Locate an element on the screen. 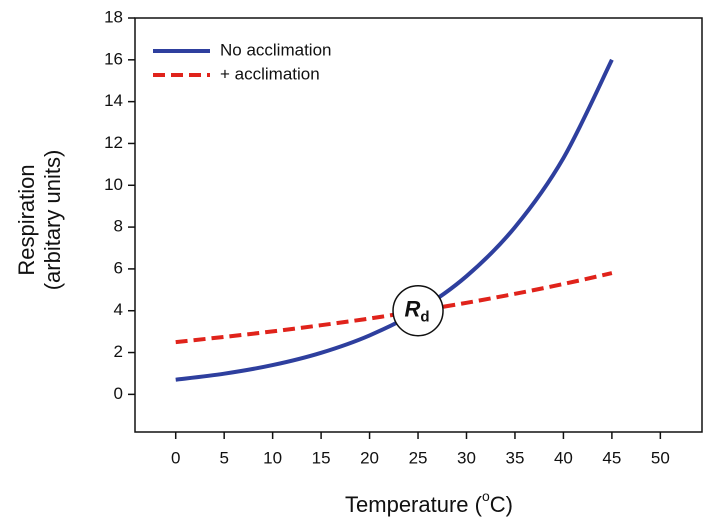  y-tick-label: 18 is located at coordinates (113, 16).